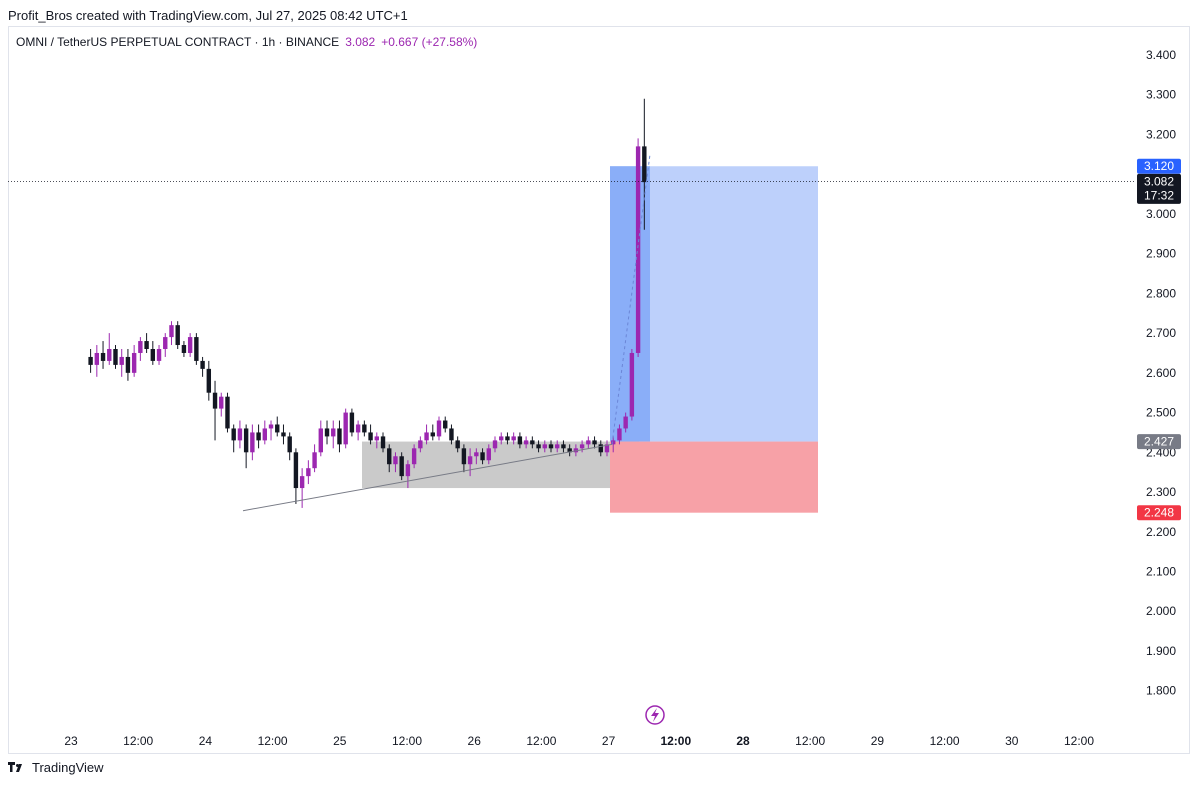 This screenshot has width=1200, height=786. I want to click on tradingview-brand: TradingView, so click(68, 767).